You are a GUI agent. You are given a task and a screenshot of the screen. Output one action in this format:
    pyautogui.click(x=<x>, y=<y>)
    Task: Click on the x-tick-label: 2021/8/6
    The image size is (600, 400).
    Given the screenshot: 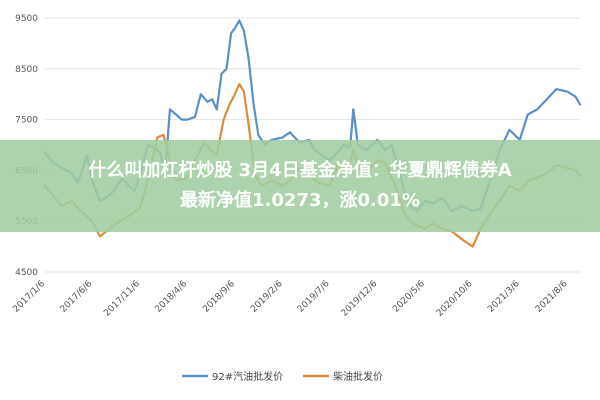 What is the action you would take?
    pyautogui.click(x=552, y=297)
    